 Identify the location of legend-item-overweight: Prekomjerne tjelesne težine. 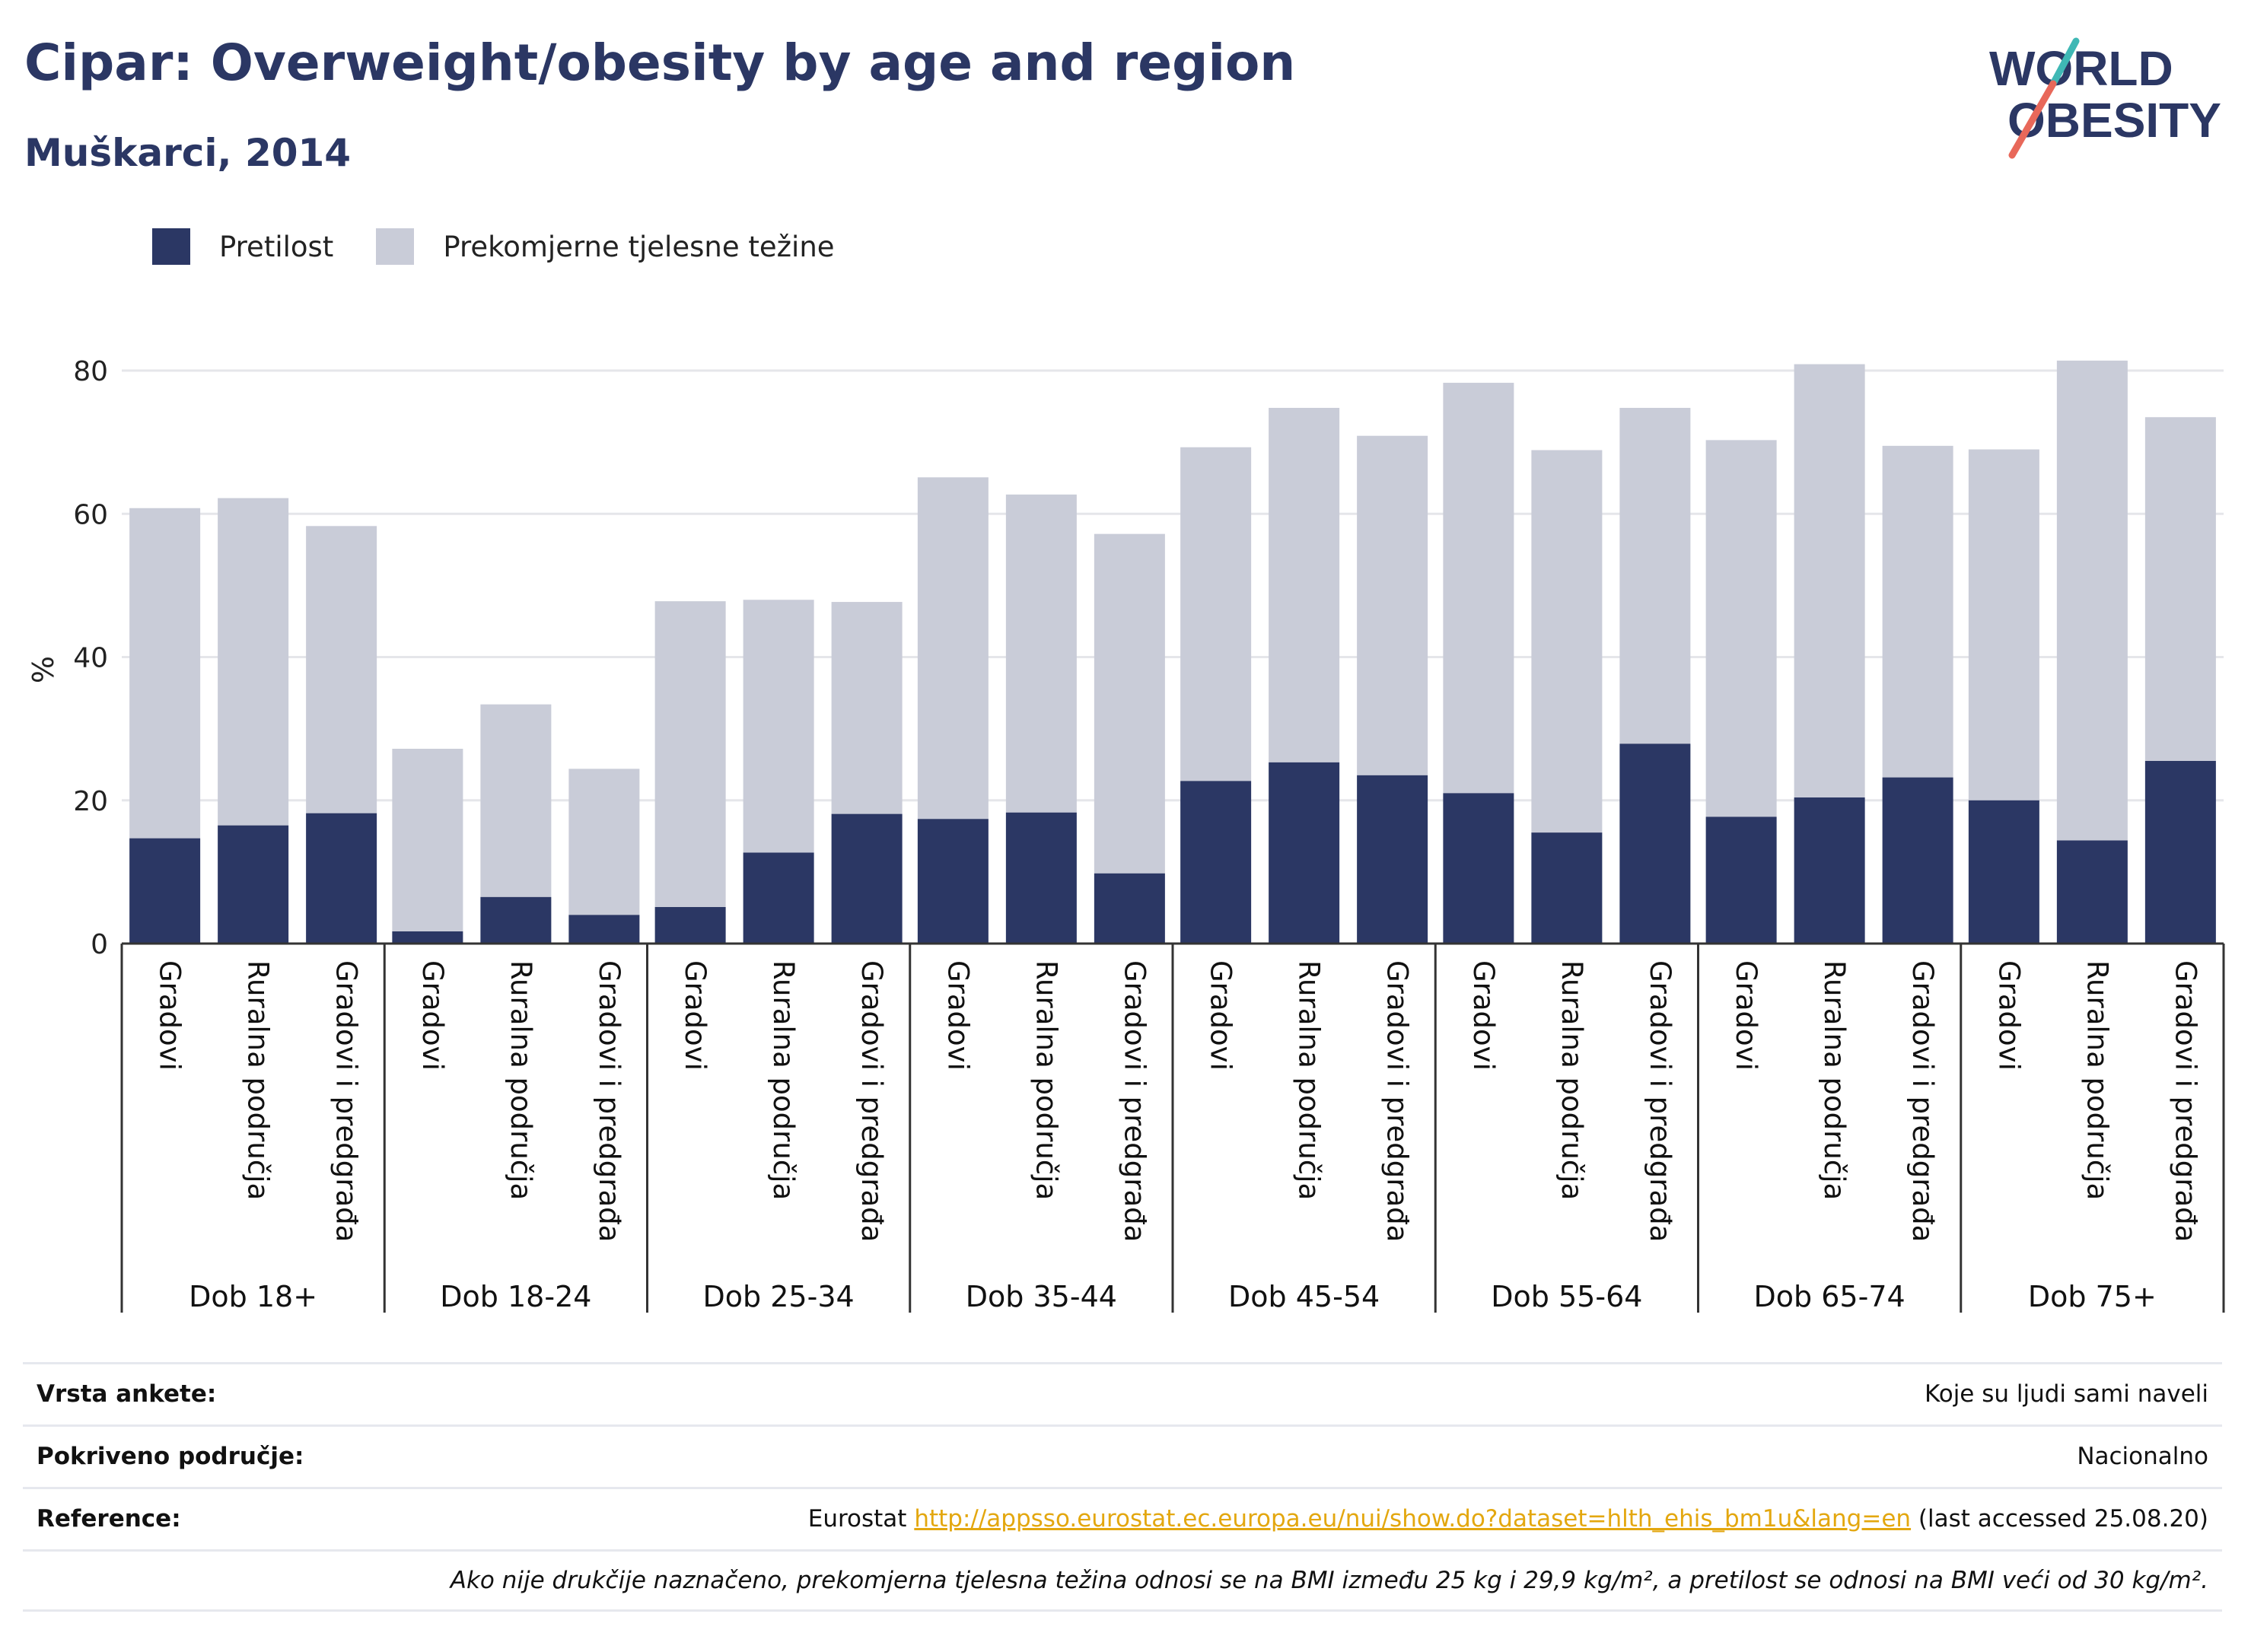
(605, 246).